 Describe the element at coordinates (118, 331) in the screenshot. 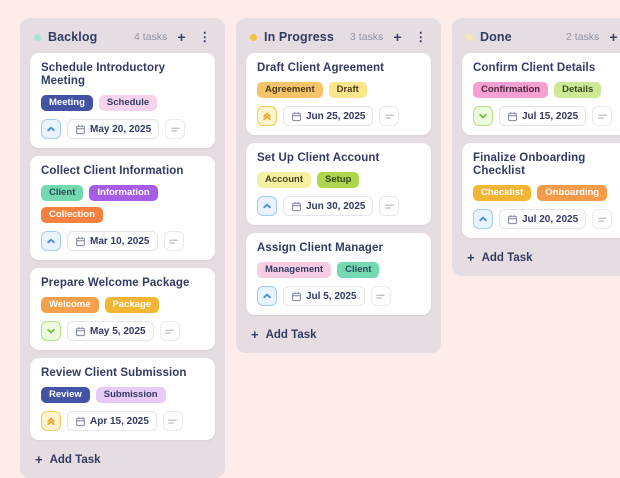

I see `due-date-label: May 5, 2025` at that location.